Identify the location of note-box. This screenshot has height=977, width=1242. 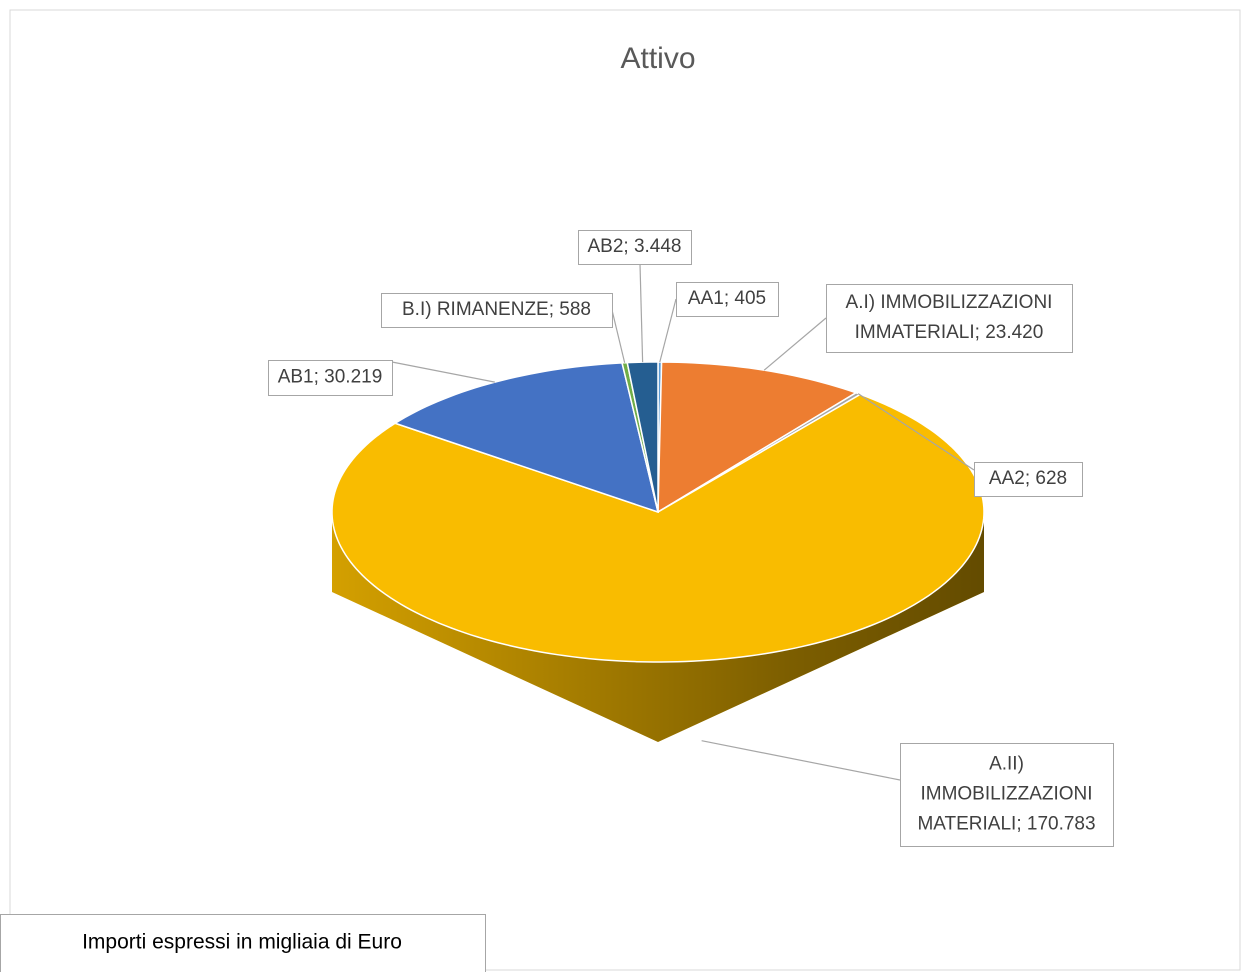
(243, 944).